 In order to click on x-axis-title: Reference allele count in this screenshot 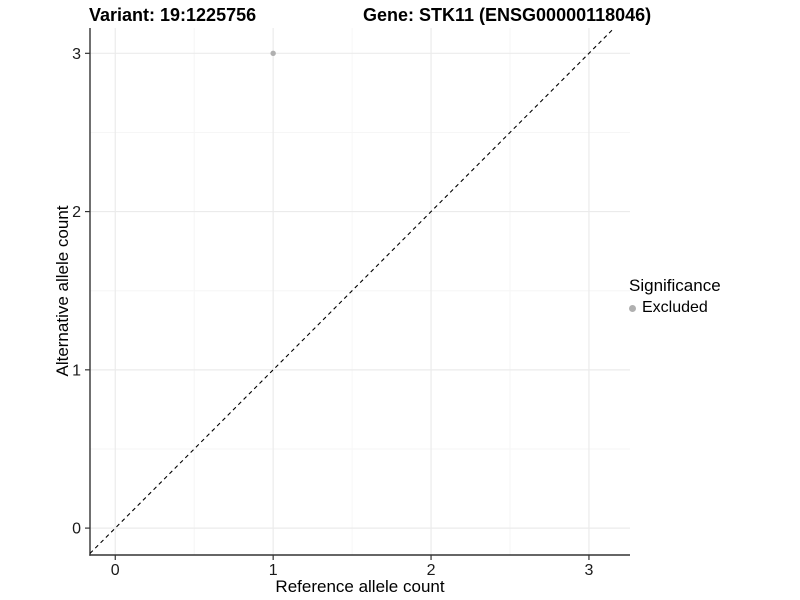, I will do `click(360, 586)`.